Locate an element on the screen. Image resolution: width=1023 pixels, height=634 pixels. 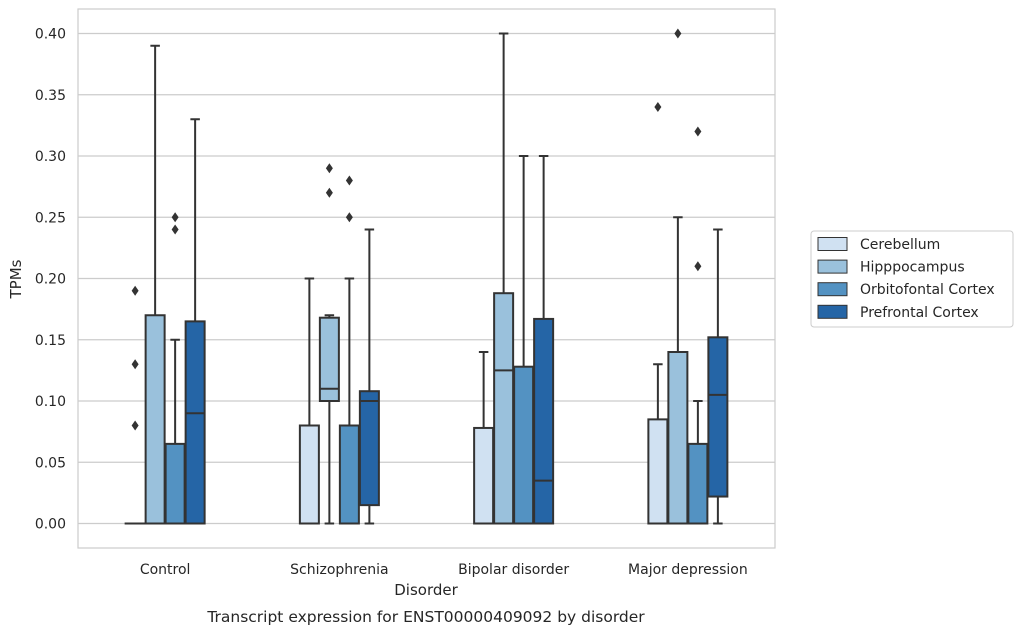
legend-label: Hipppocampus is located at coordinates (912, 268).